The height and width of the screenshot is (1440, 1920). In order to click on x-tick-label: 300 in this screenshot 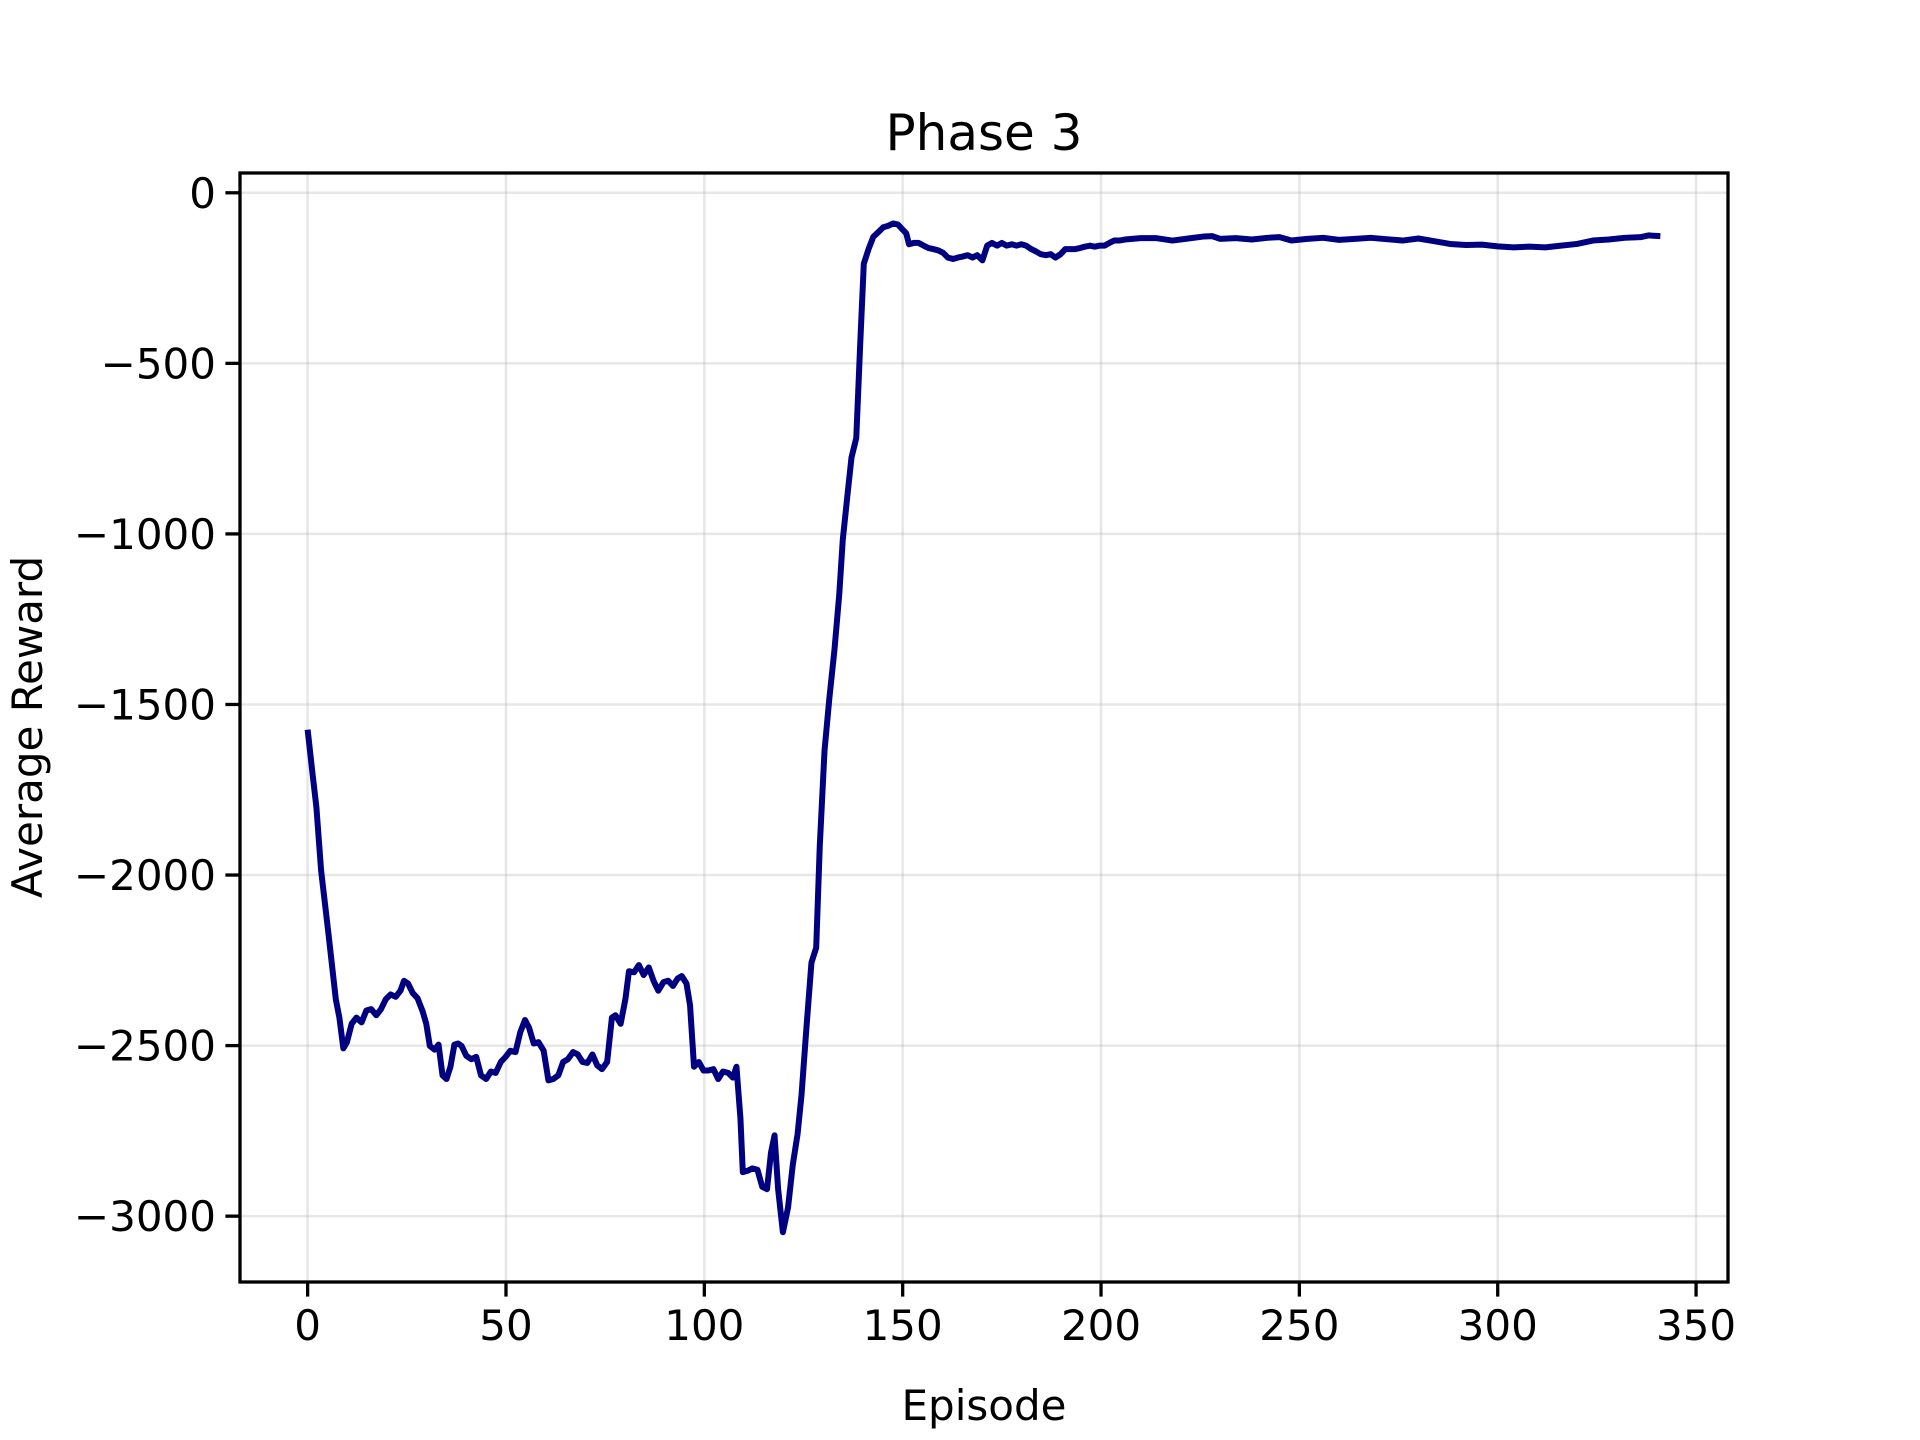, I will do `click(1498, 1325)`.